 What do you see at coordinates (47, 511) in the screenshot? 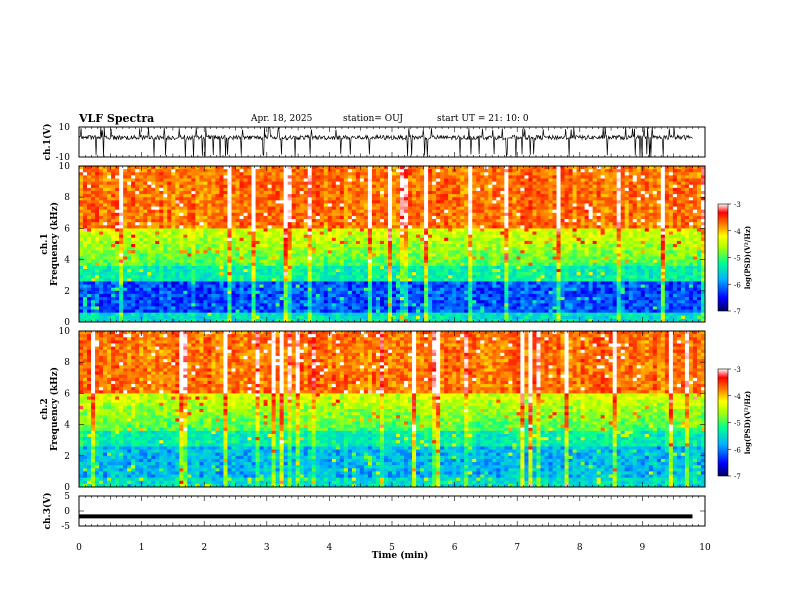
I see `ch3-y-axis-label: ch.3(V)` at bounding box center [47, 511].